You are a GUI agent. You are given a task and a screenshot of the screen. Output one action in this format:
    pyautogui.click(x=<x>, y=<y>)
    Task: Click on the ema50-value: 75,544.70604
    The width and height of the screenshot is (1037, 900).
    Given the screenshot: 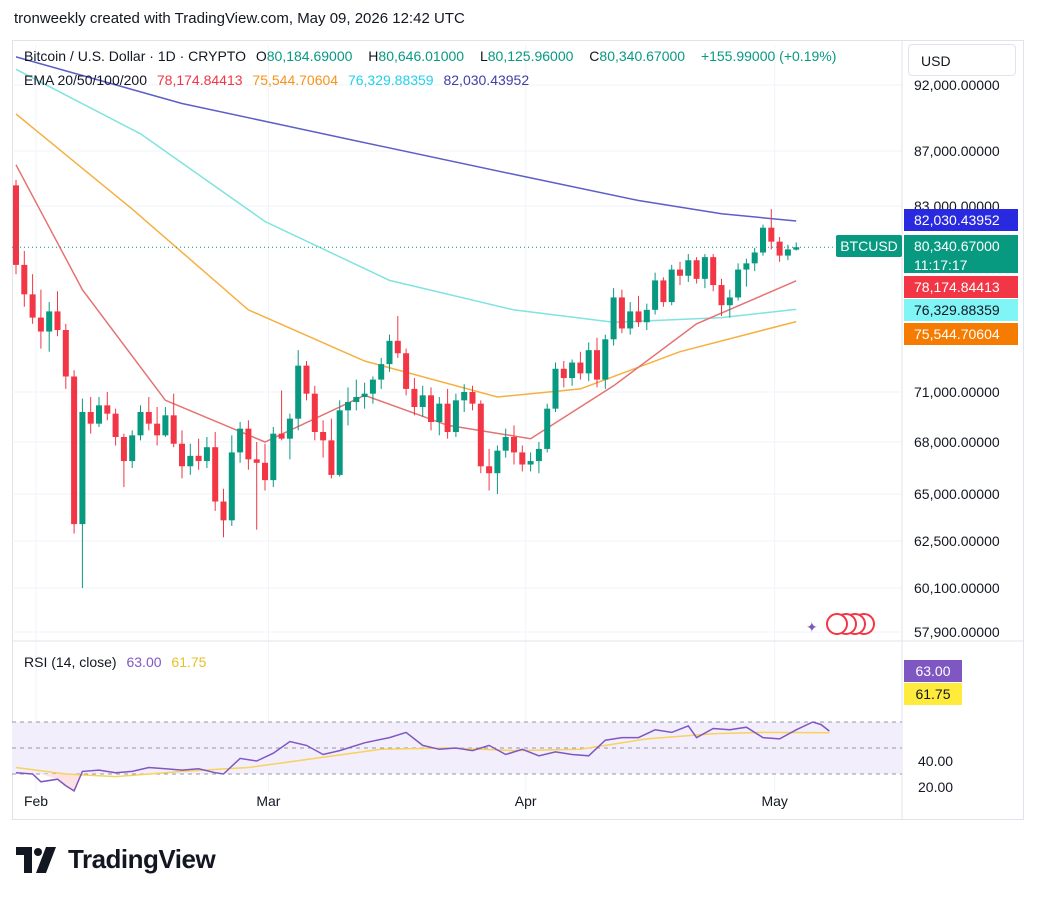 What is the action you would take?
    pyautogui.click(x=295, y=80)
    